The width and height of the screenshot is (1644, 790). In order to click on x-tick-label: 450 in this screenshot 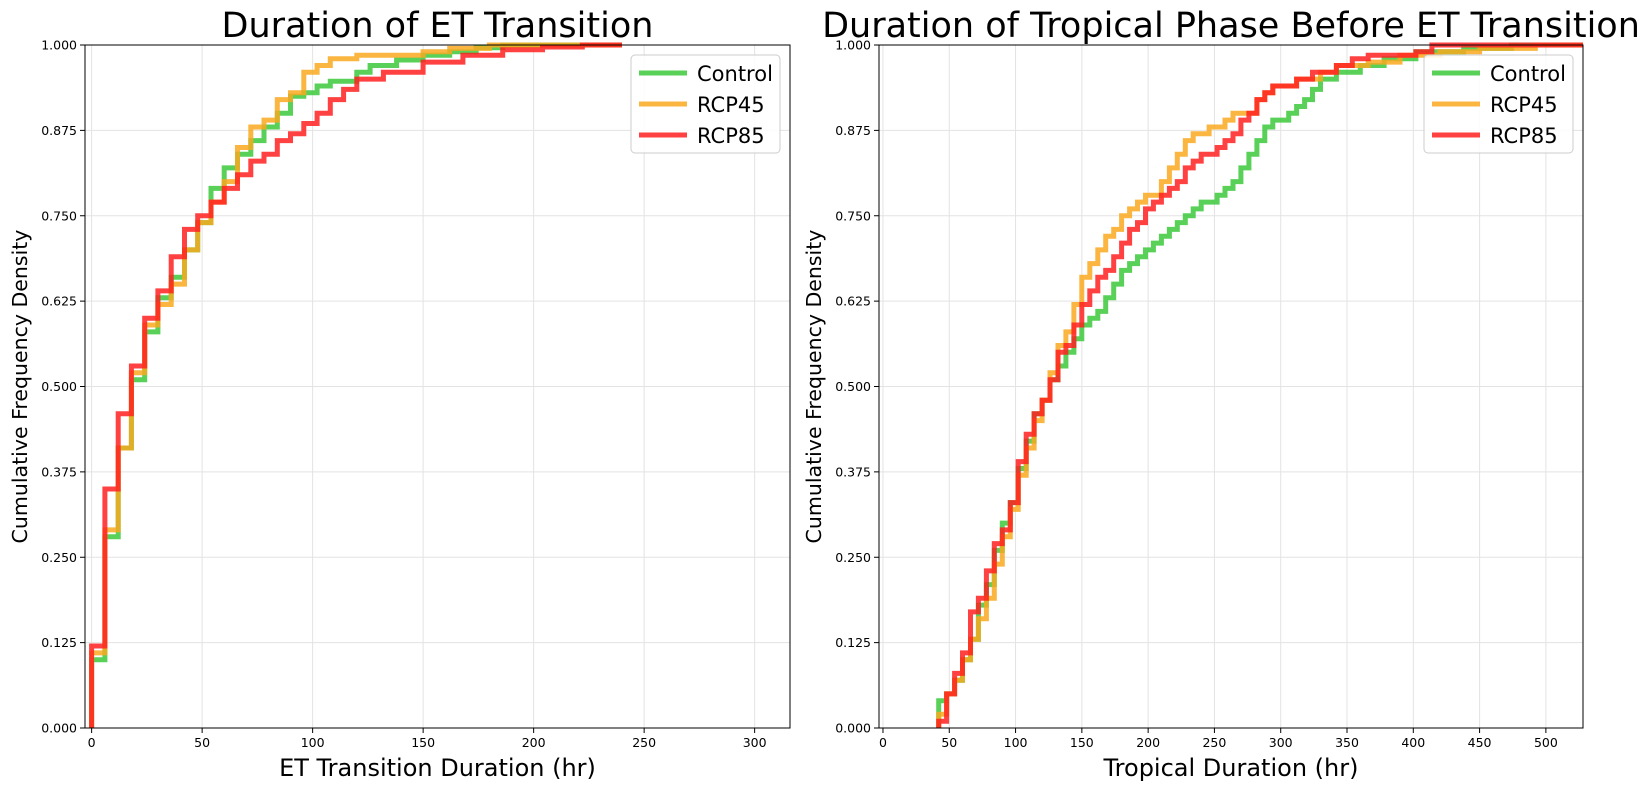, I will do `click(1480, 742)`.